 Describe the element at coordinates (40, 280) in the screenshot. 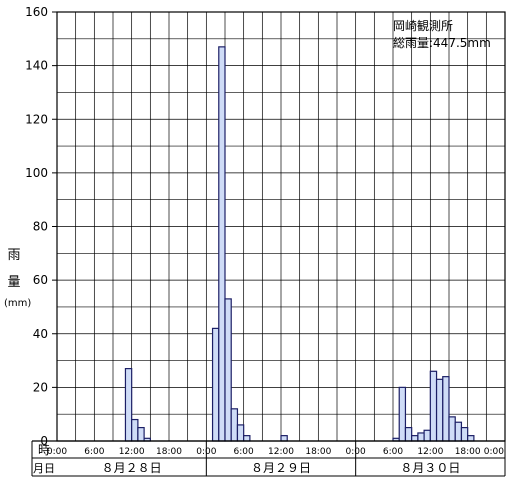

I see `y-tick-label: 60` at that location.